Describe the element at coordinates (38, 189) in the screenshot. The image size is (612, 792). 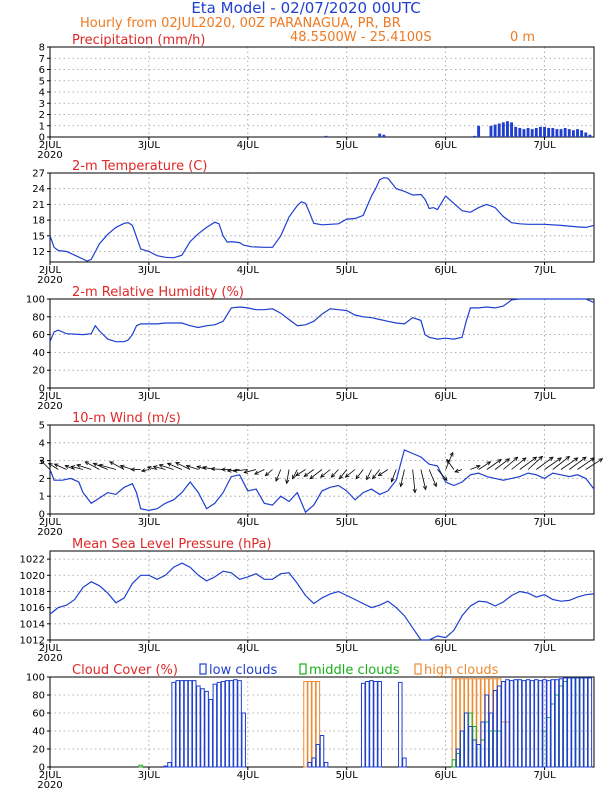
I see `y-tick-label: 24` at that location.